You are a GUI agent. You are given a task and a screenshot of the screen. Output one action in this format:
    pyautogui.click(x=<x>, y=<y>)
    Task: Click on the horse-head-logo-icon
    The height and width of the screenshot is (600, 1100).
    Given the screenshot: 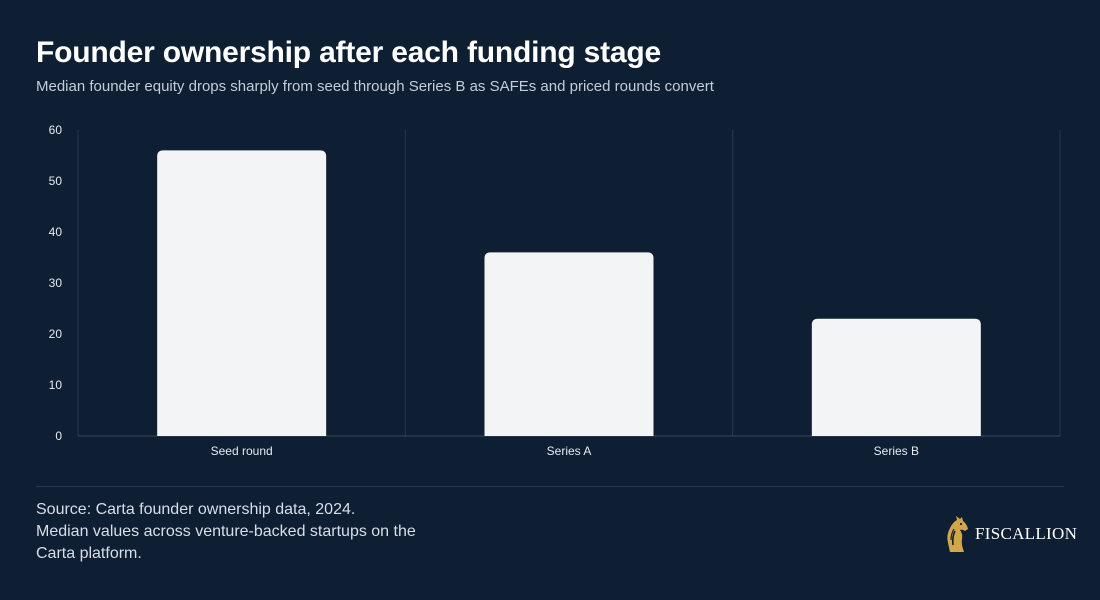 What is the action you would take?
    pyautogui.click(x=957, y=534)
    